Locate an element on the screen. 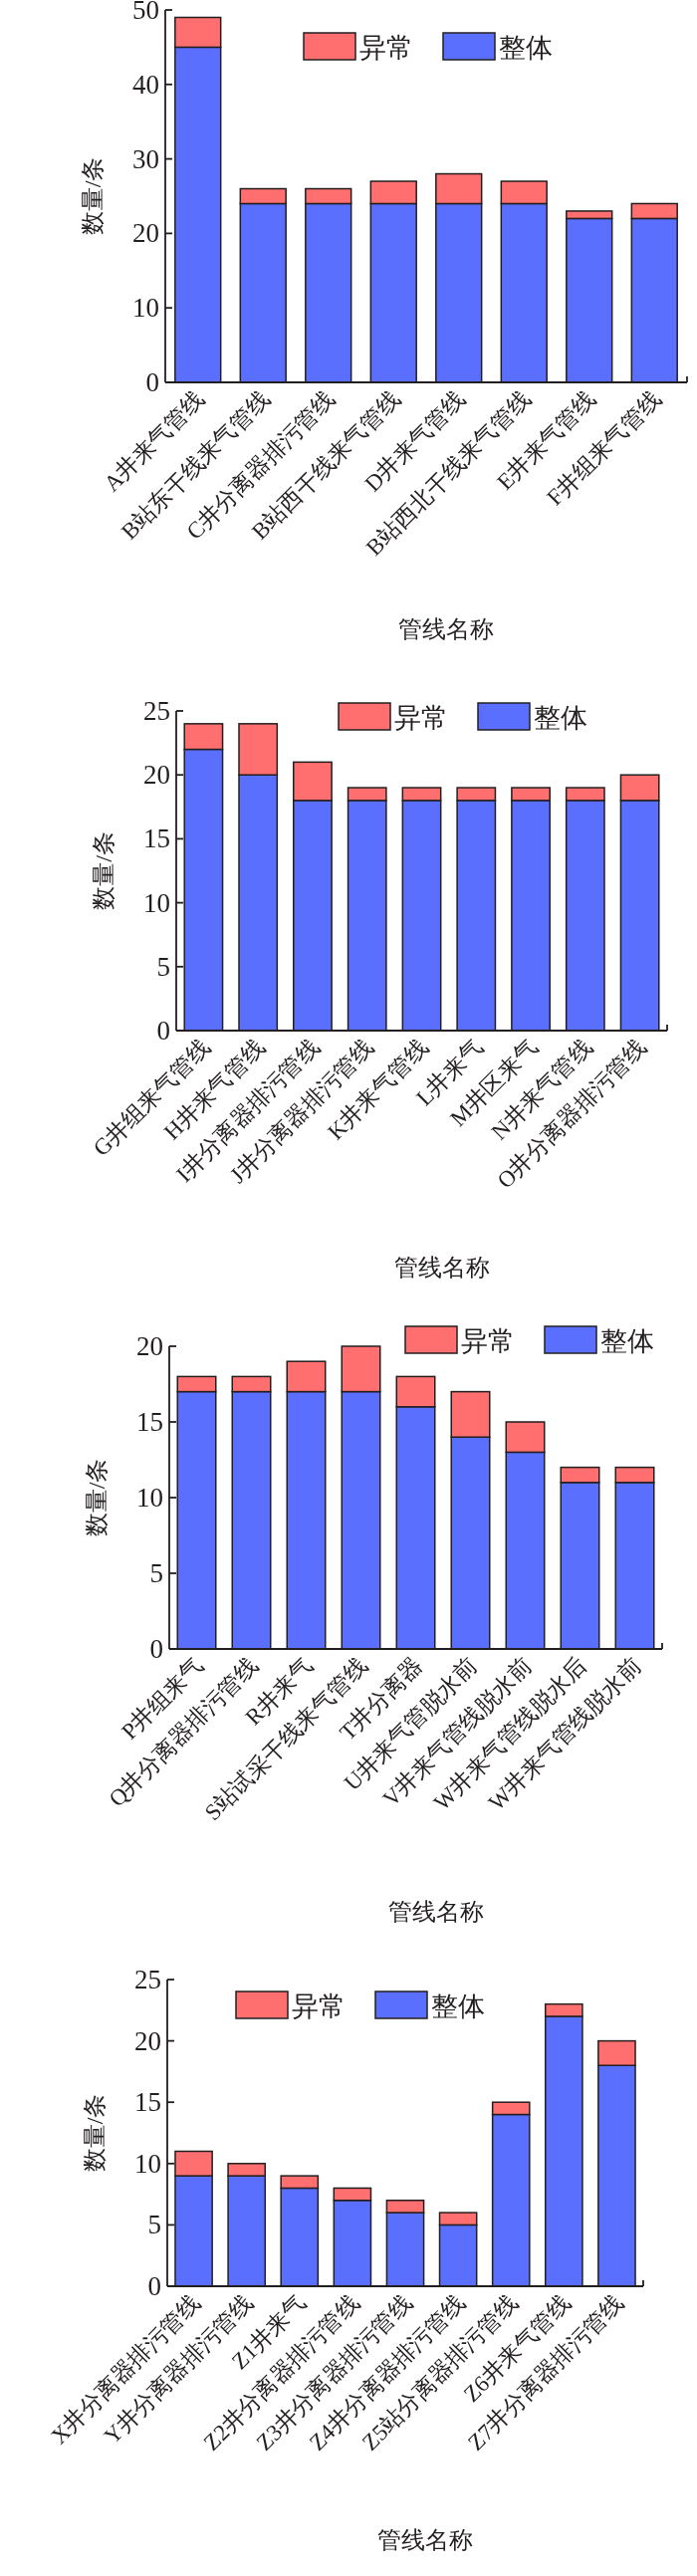  y-tick-label: 40 is located at coordinates (145, 84).